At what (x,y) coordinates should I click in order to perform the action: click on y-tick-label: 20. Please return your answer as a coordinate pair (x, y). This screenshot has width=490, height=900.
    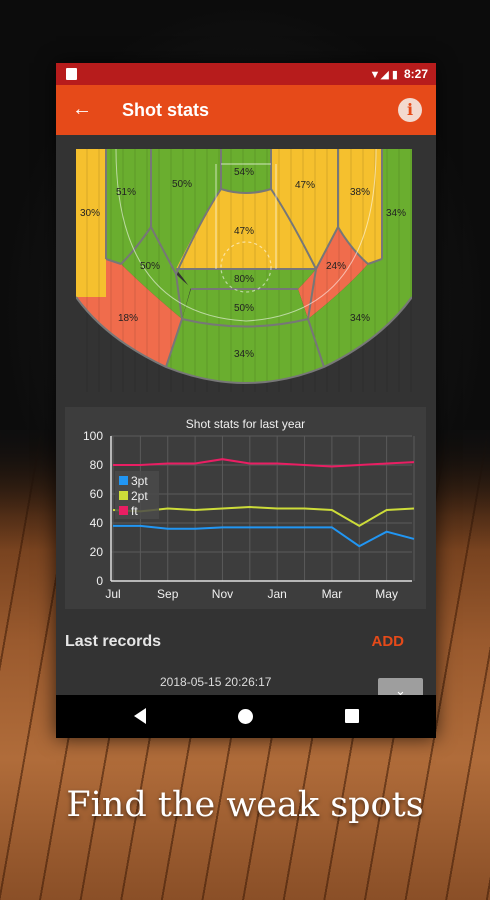
    Looking at the image, I should click on (97, 552).